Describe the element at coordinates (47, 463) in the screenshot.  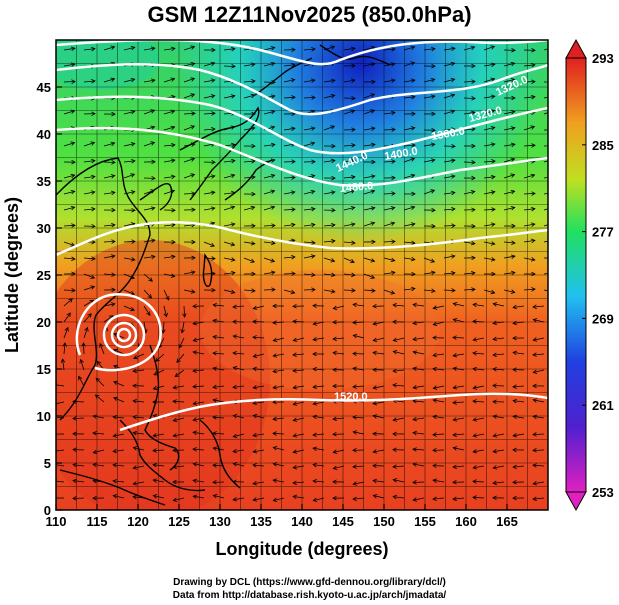
I see `y-tick-label: 5` at that location.